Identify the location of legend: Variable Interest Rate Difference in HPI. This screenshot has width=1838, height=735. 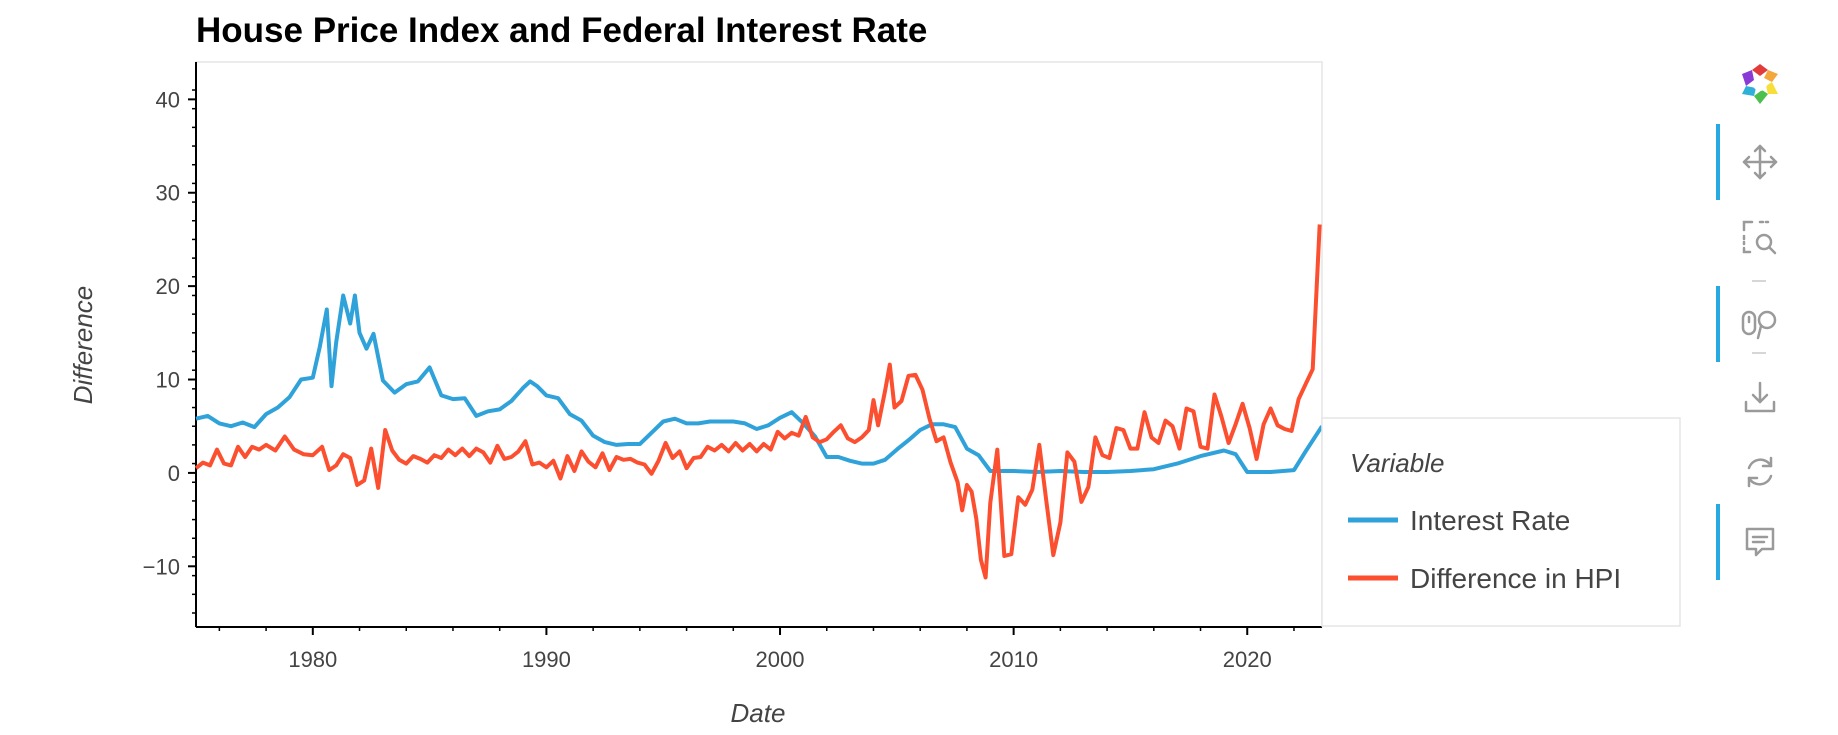
(1501, 522).